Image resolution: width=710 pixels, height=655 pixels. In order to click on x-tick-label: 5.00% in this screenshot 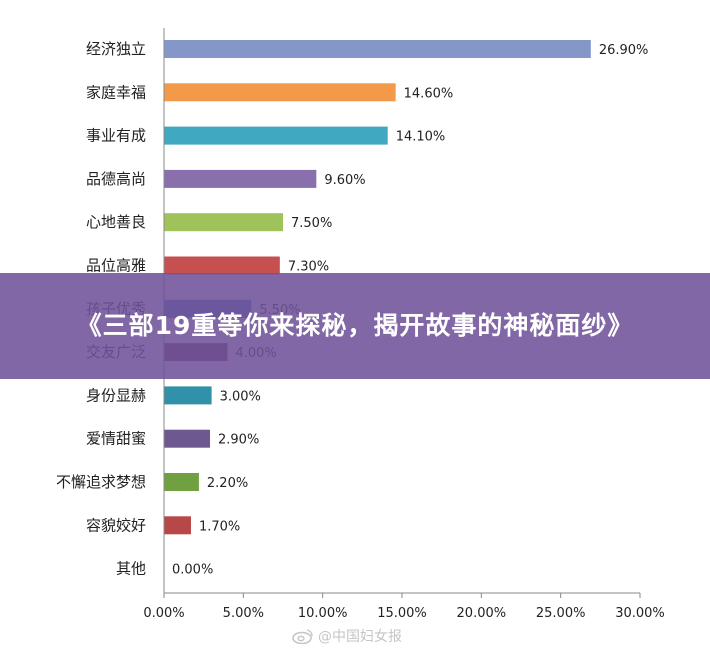, I will do `click(243, 613)`.